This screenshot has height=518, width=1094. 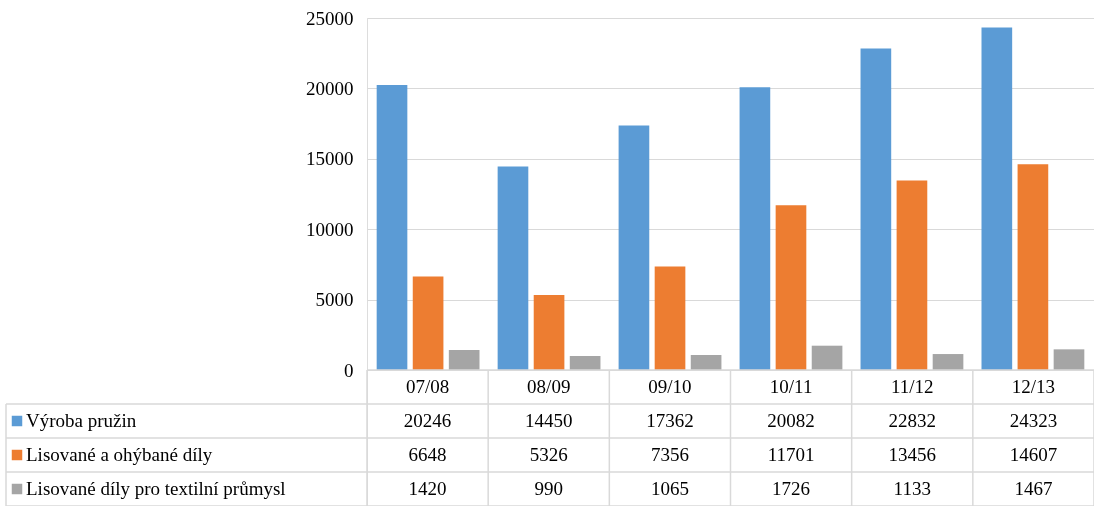 I want to click on y-tick-label: 15000, so click(x=330, y=159).